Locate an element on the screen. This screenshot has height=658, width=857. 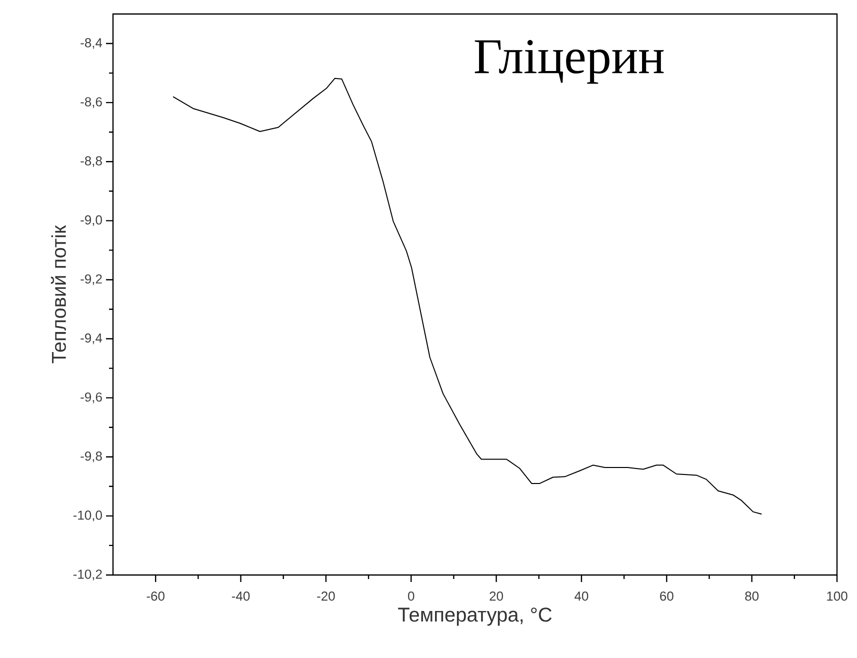
x-tick-label: 0 is located at coordinates (411, 596).